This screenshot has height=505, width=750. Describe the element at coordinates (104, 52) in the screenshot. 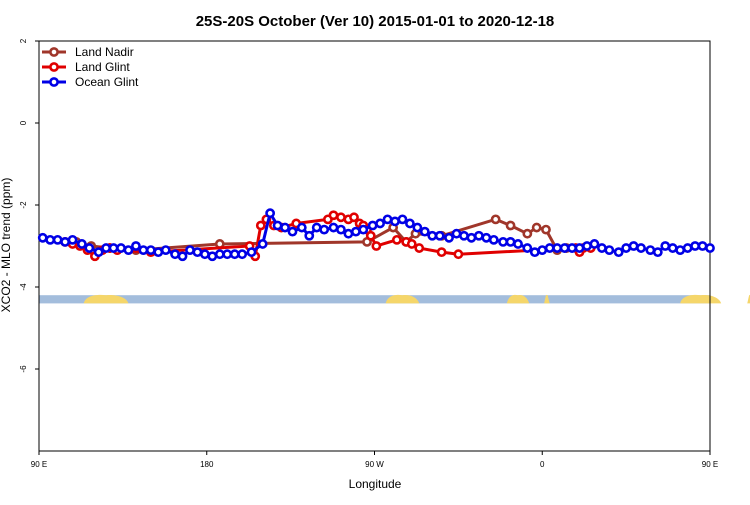

I see `legend-label: Land Nadir` at that location.